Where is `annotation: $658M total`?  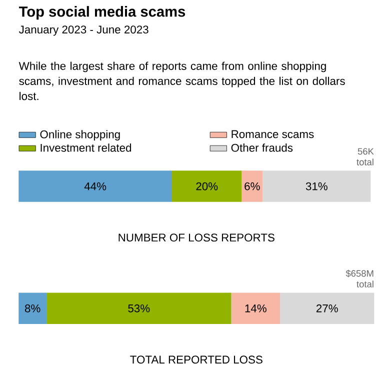
annotation: $658M total is located at coordinates (360, 279).